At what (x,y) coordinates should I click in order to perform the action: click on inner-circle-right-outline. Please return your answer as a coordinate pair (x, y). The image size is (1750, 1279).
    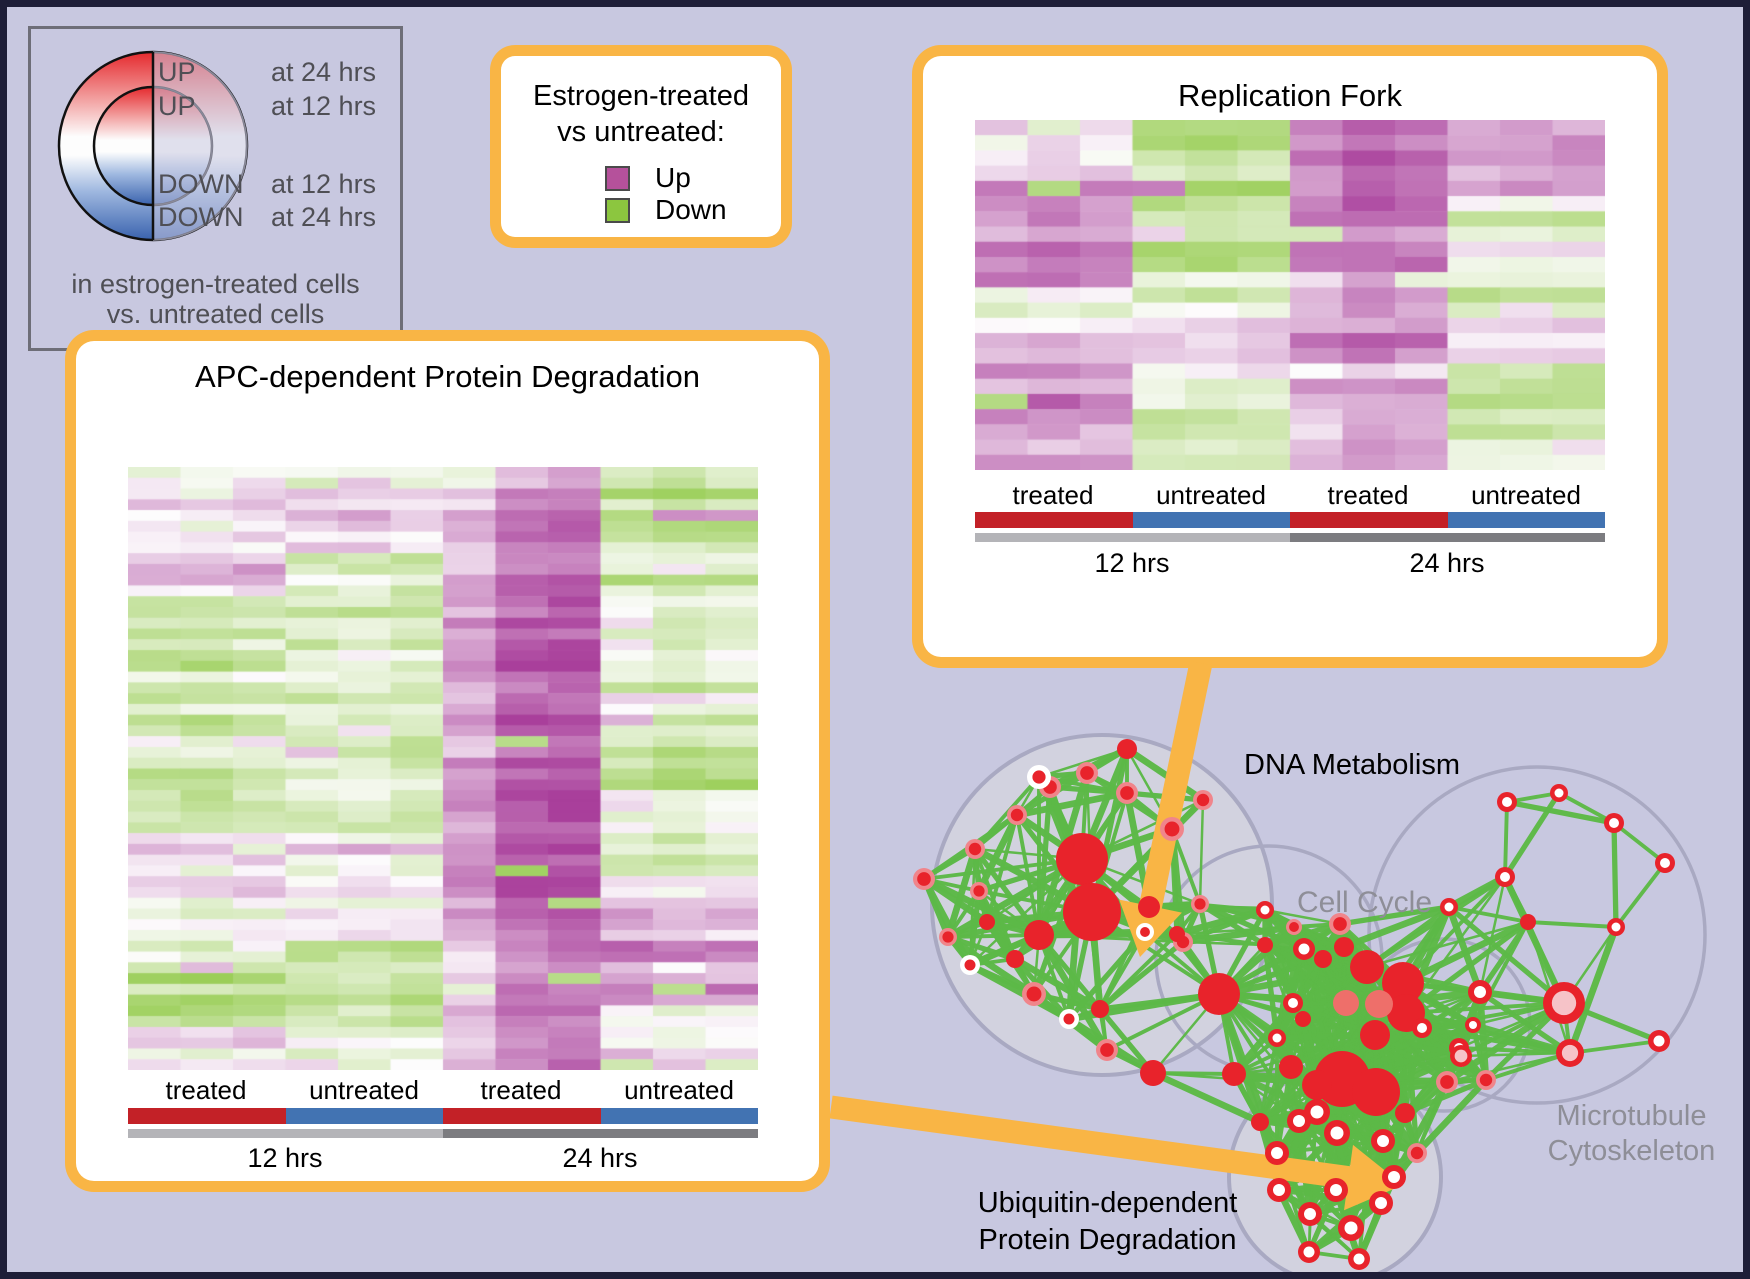
    Looking at the image, I should click on (183, 146).